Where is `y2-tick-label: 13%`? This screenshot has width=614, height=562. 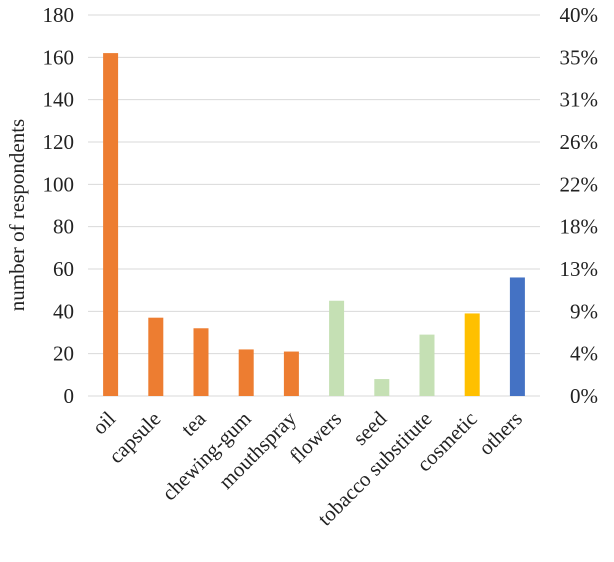
y2-tick-label: 13% is located at coordinates (579, 269).